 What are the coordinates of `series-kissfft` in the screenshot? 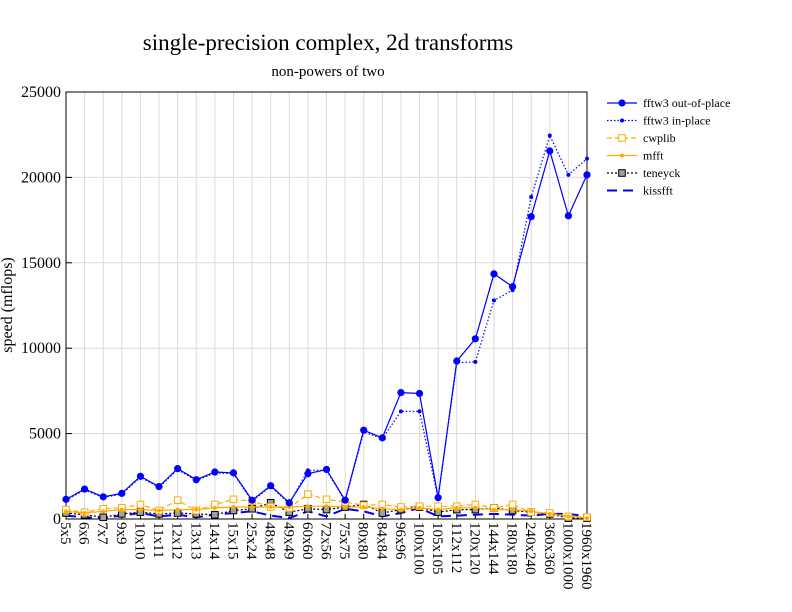 It's located at (326, 513).